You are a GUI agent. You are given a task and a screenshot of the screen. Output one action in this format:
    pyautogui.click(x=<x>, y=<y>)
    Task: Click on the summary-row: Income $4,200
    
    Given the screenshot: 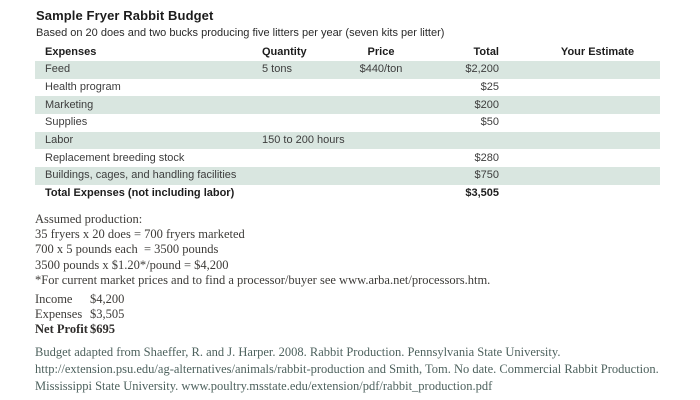 What is the action you would take?
    pyautogui.click(x=79, y=299)
    